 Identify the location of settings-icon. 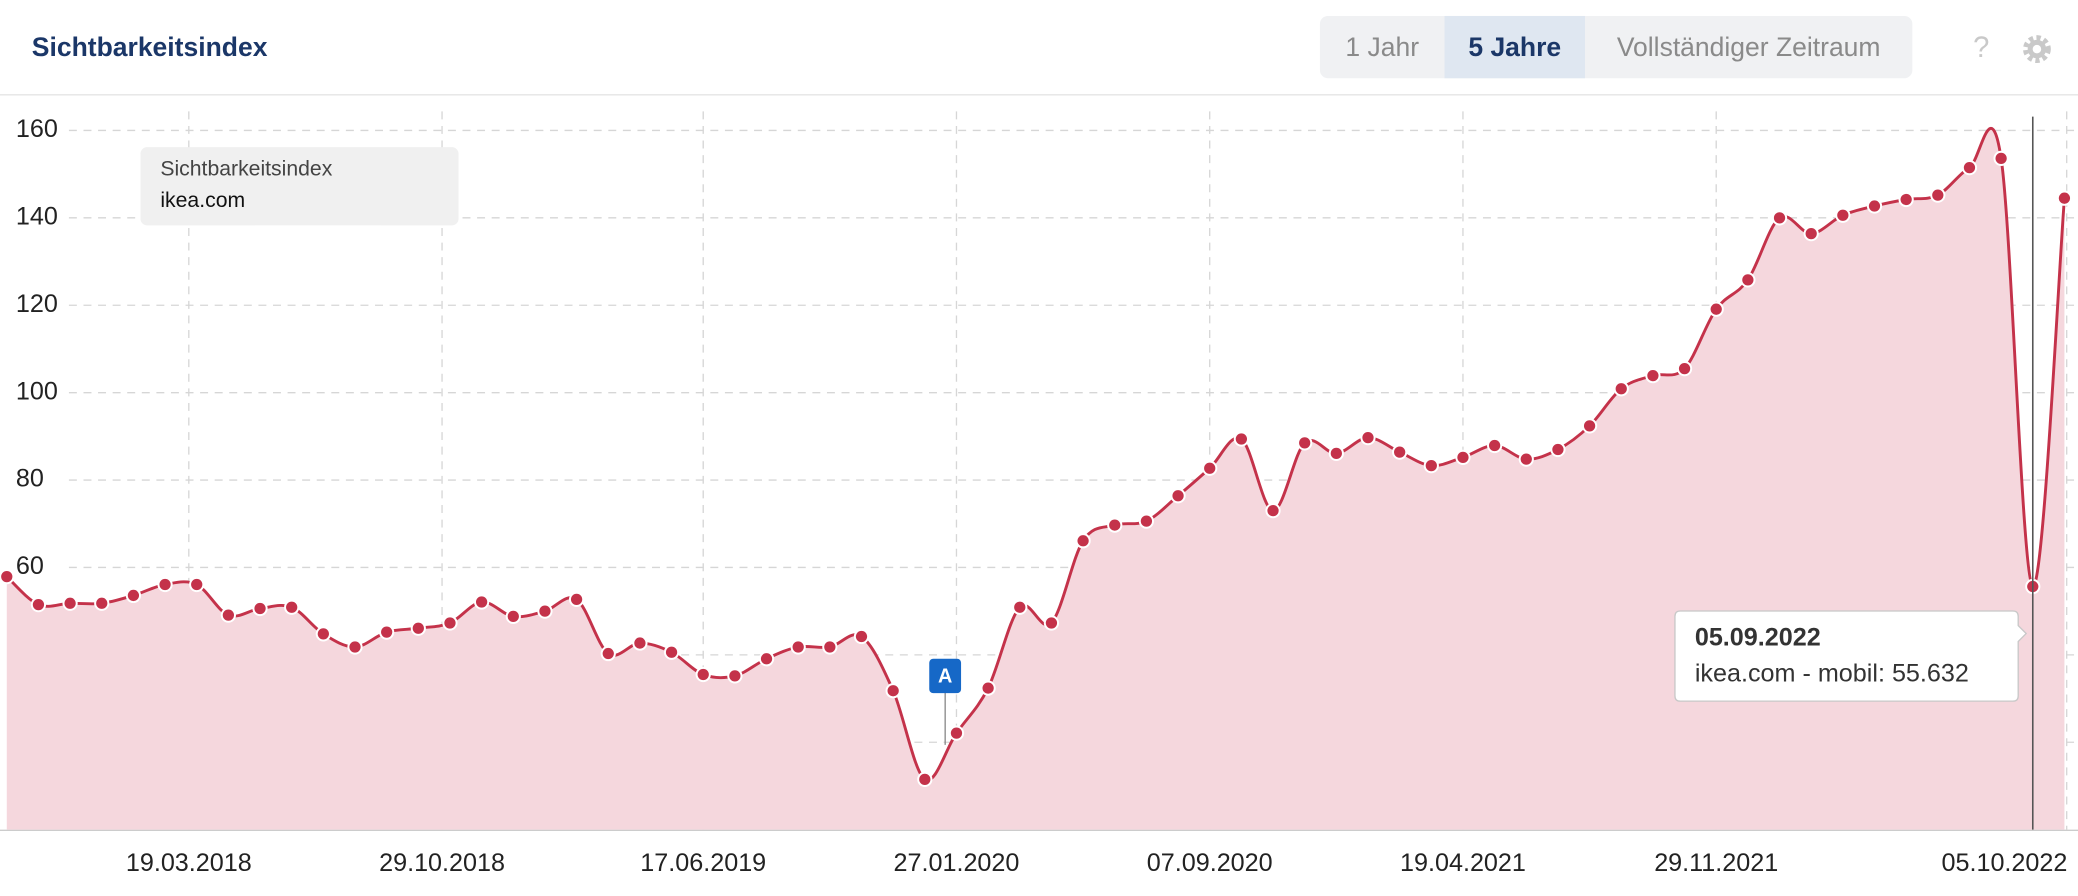
(2037, 49).